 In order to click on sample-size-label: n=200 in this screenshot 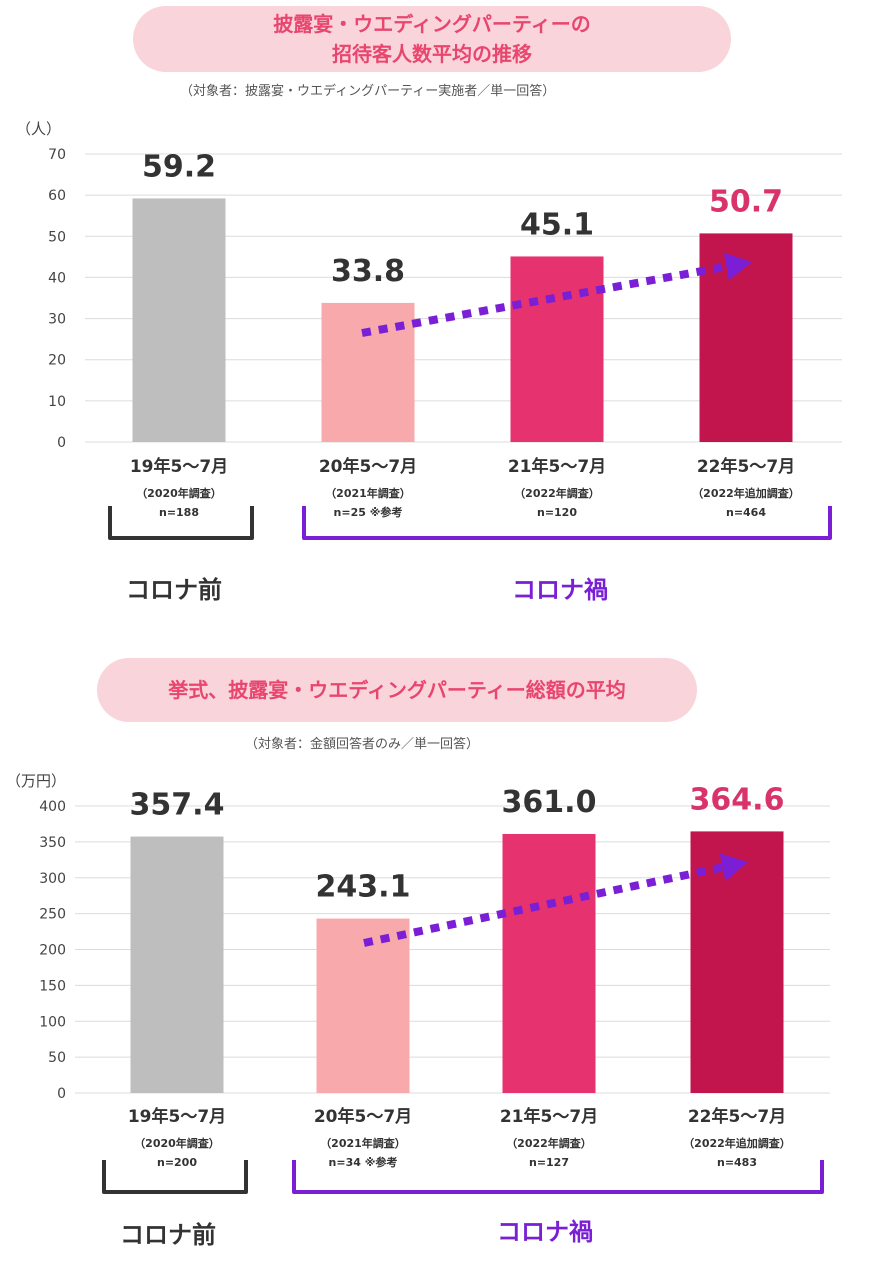, I will do `click(177, 1162)`.